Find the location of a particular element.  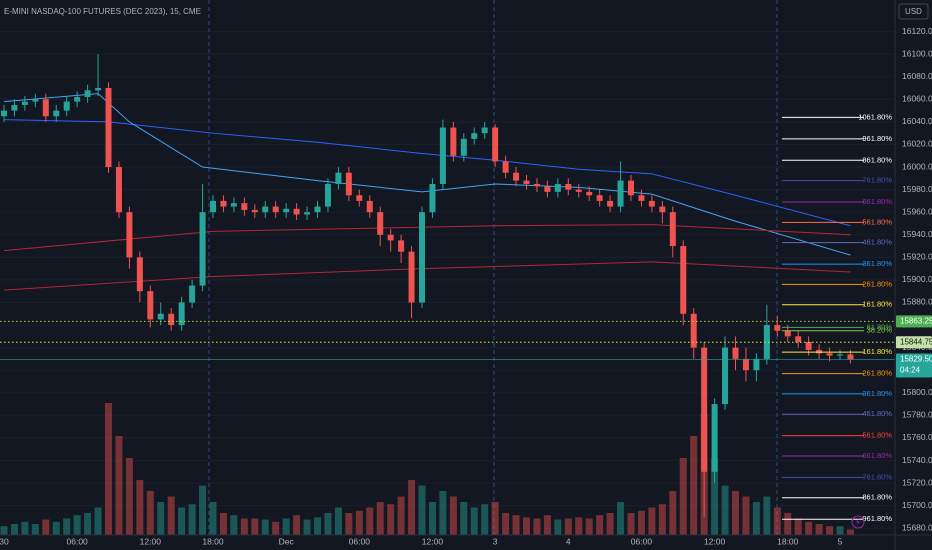

y-tick-label: 15720.00 is located at coordinates (917, 482).